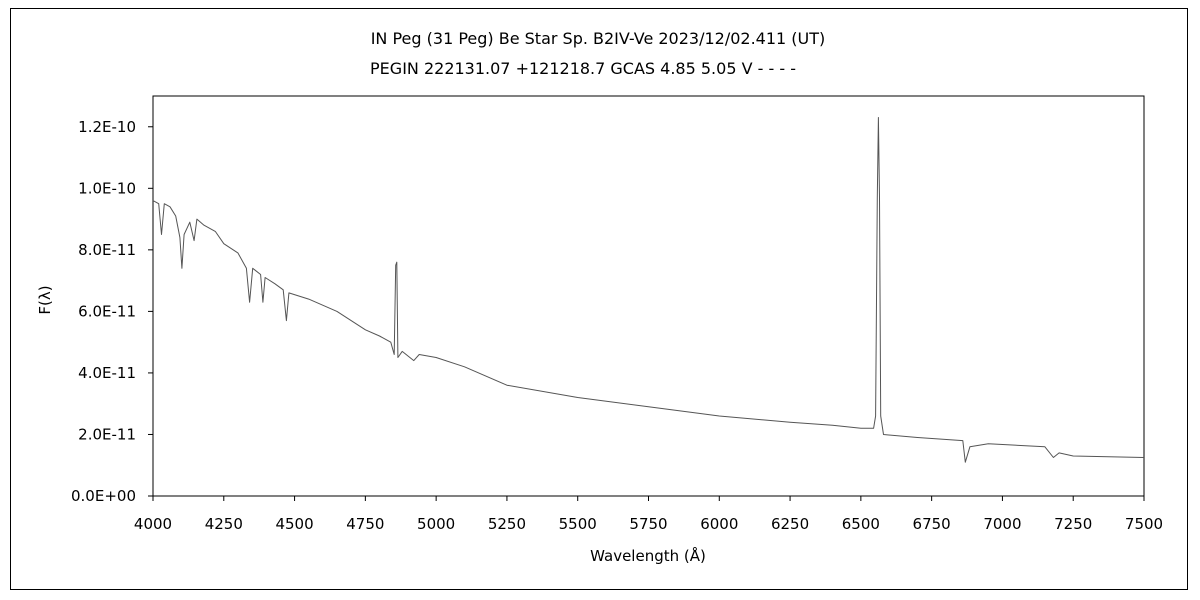  Describe the element at coordinates (790, 524) in the screenshot. I see `x-tick-label: 6250` at that location.